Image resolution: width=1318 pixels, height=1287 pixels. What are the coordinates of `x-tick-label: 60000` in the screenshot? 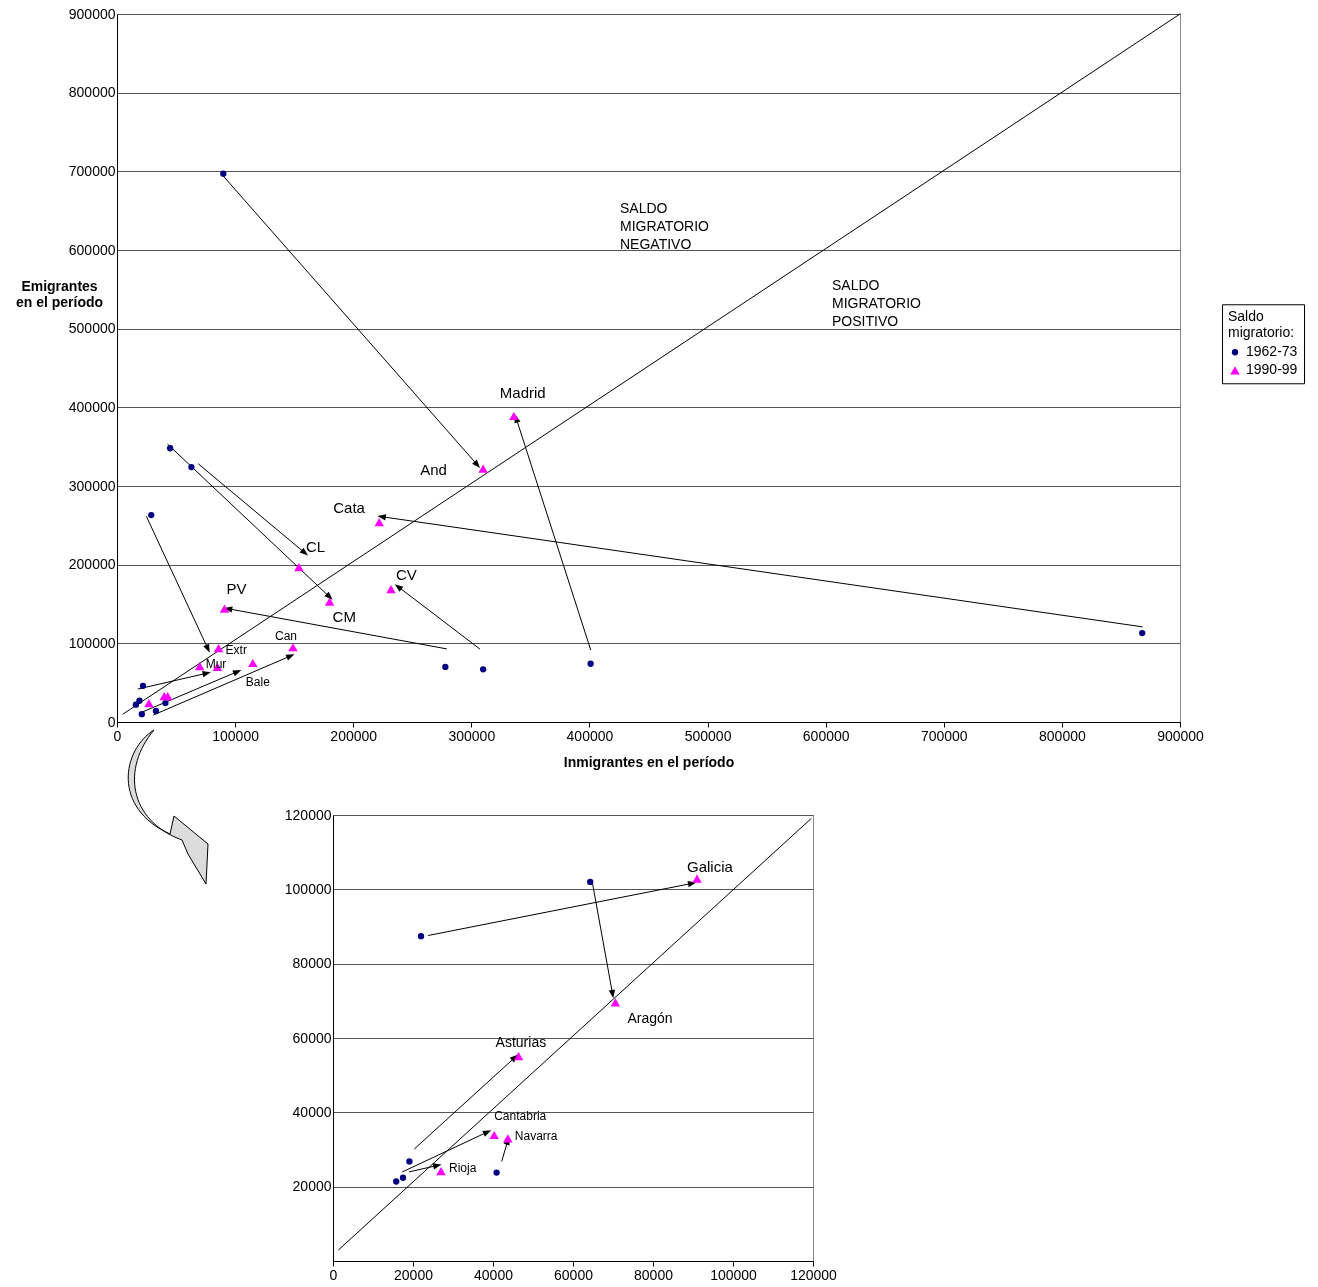 It's located at (574, 1274).